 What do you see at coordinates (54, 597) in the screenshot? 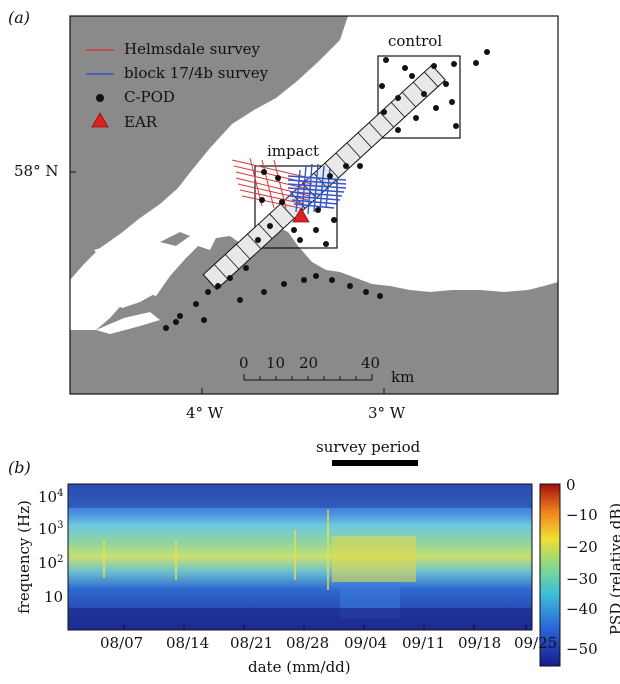
I see `ytick-10: 10` at bounding box center [54, 597].